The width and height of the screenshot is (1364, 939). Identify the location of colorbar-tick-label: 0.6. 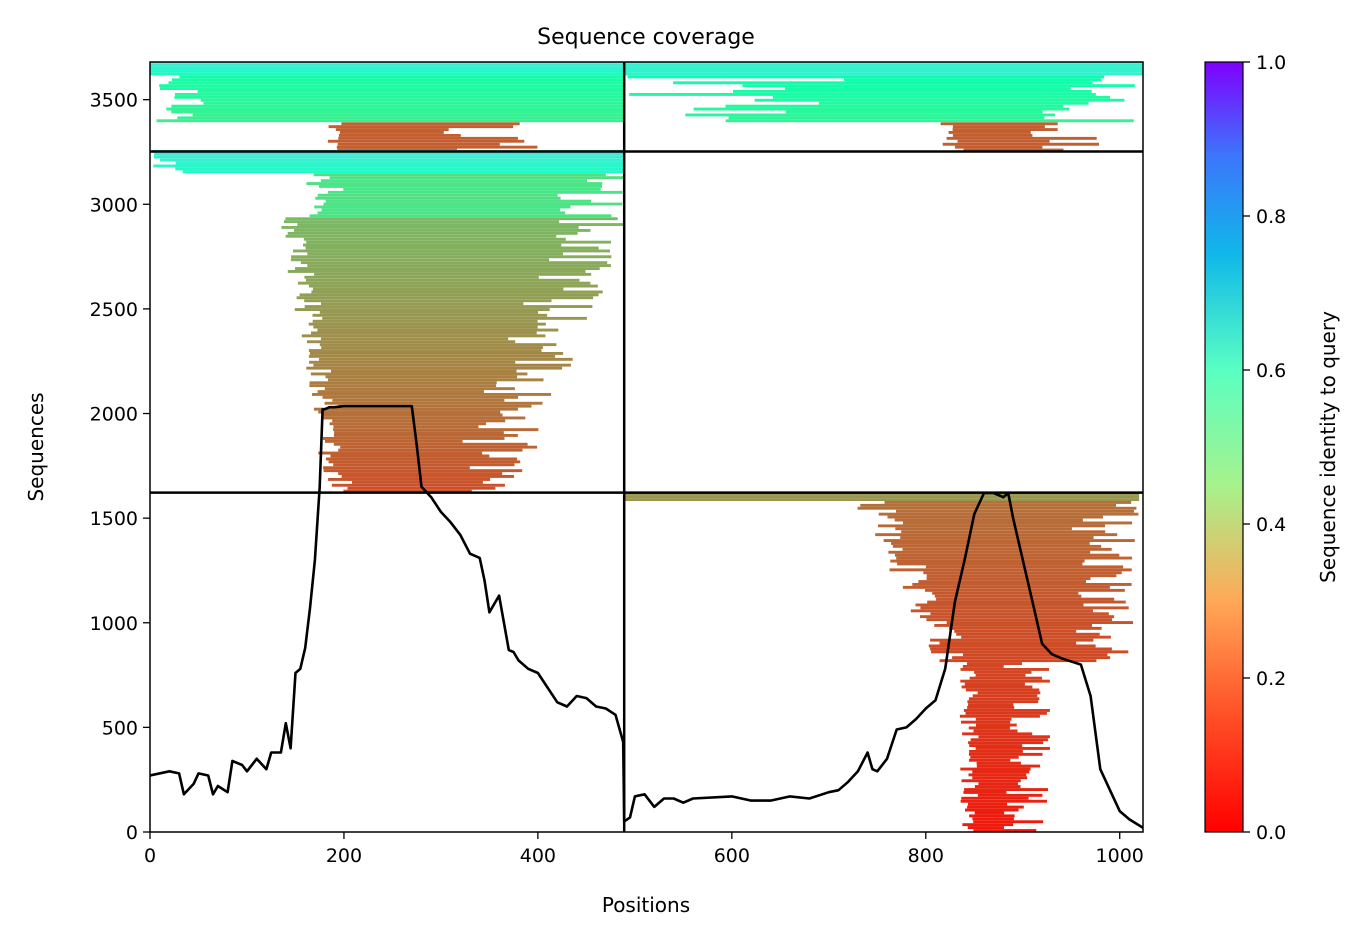
(1271, 371).